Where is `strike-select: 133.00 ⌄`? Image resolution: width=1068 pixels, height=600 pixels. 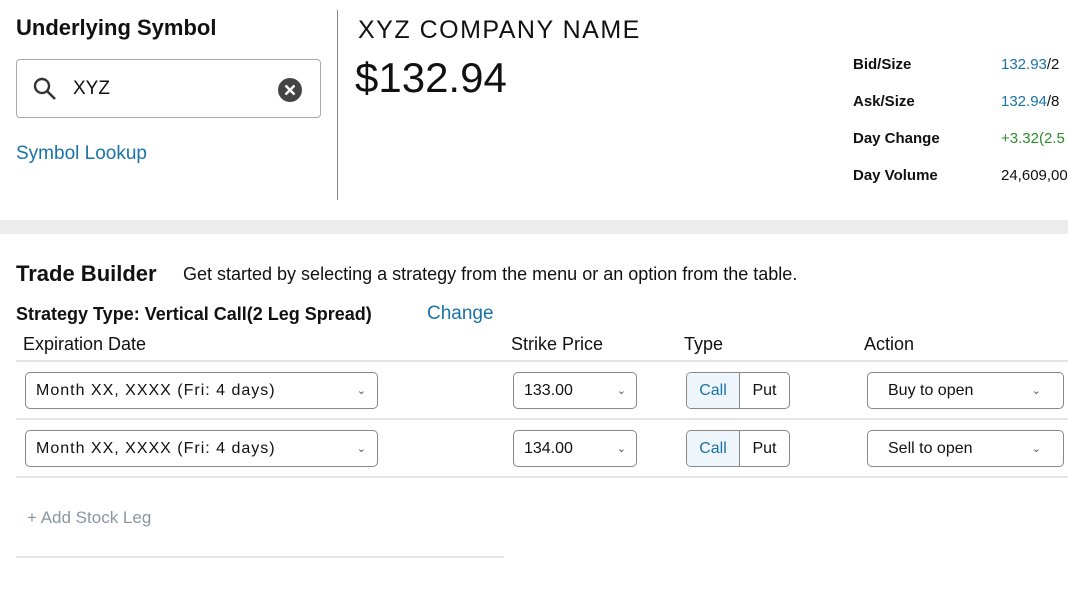
strike-select: 133.00 ⌄ is located at coordinates (575, 390).